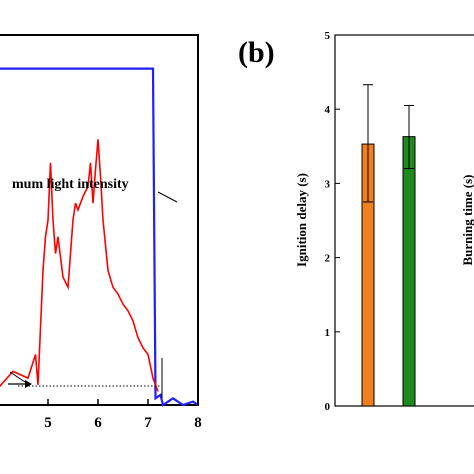 This screenshot has height=474, width=474. What do you see at coordinates (328, 333) in the screenshot?
I see `y-tick-label: 1` at bounding box center [328, 333].